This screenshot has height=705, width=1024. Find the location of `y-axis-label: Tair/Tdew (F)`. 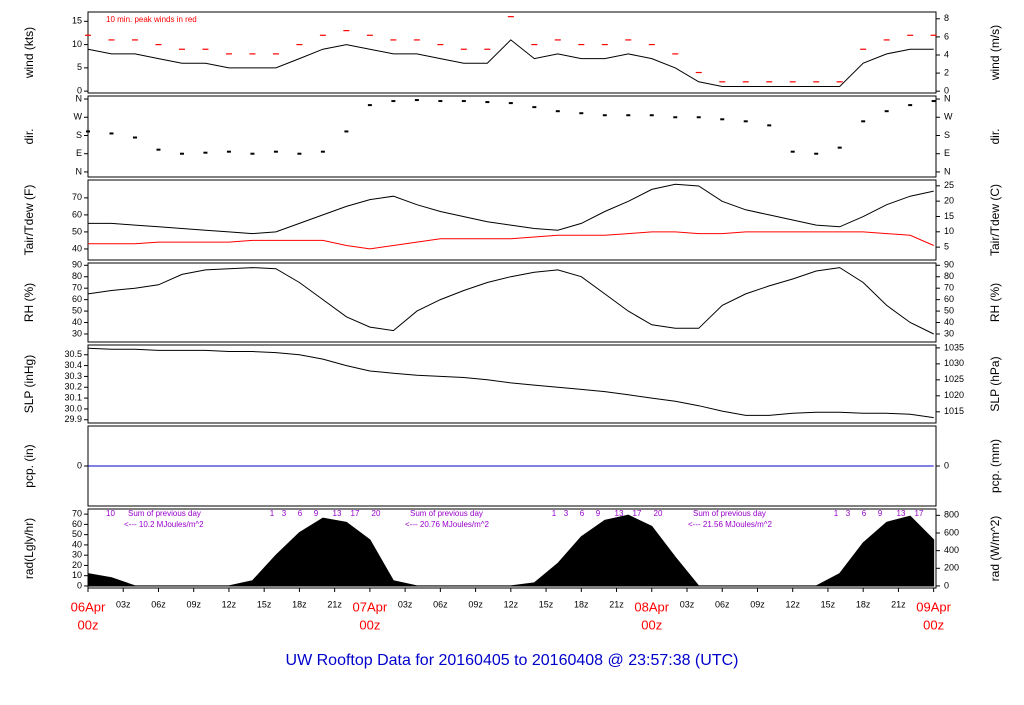

y-axis-label: Tair/Tdew (F) is located at coordinates (29, 220).